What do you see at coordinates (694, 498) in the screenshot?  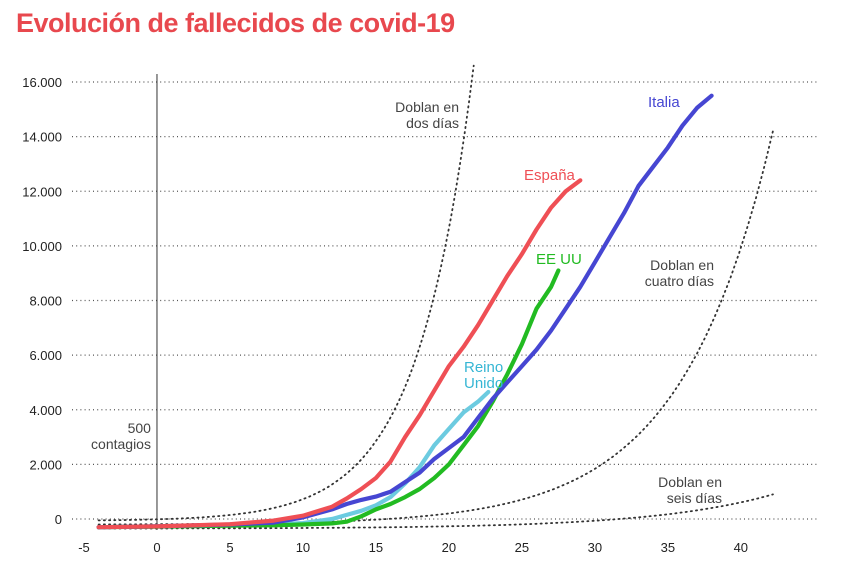 I see `reference-curve-label: seis días` at bounding box center [694, 498].